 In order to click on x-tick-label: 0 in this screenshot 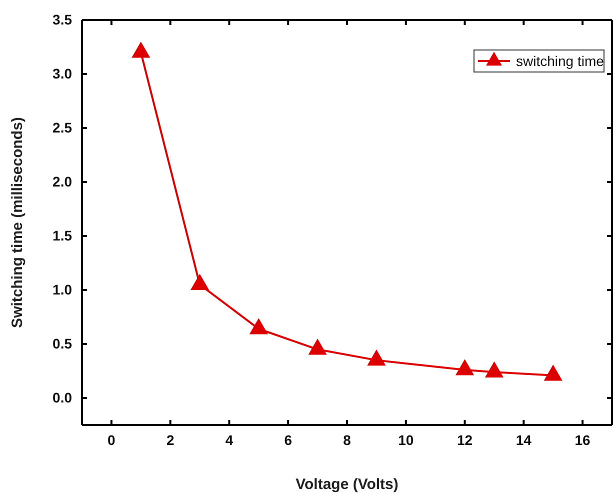, I will do `click(112, 440)`.